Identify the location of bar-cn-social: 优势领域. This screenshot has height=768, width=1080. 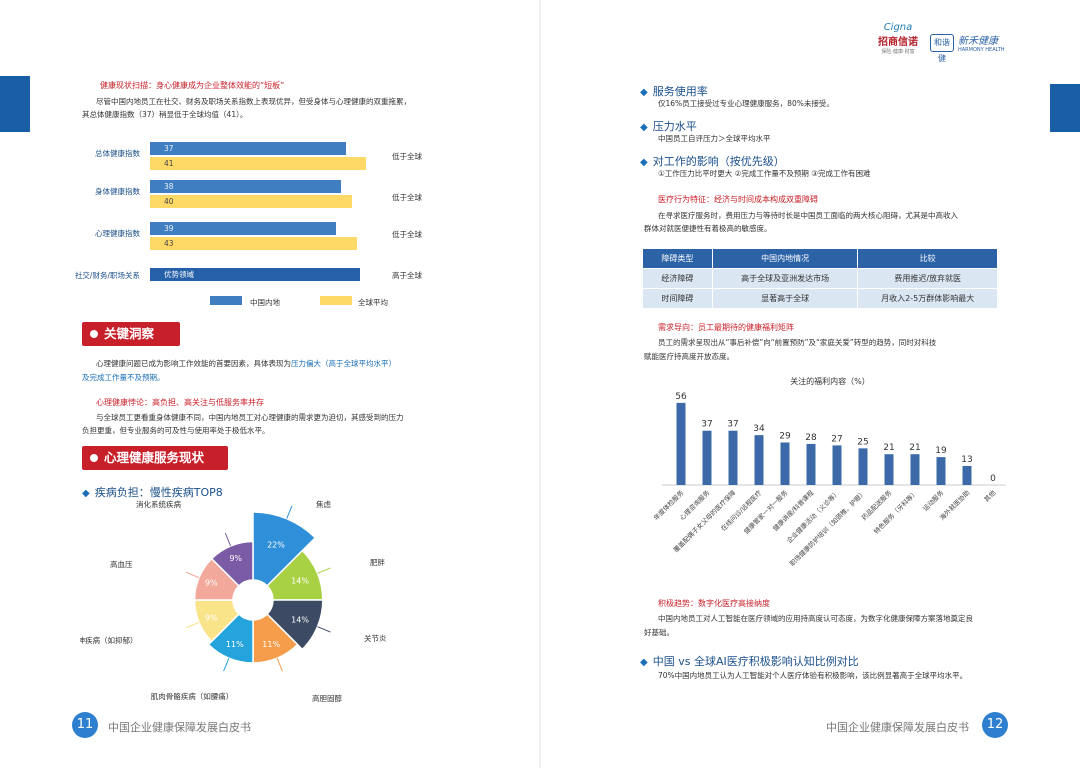
(255, 274).